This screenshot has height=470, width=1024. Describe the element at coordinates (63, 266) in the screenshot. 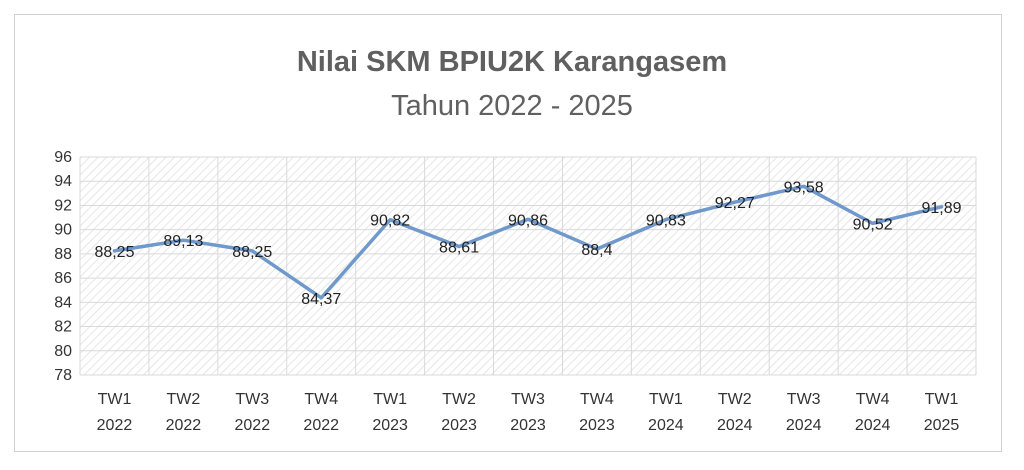

I see `y-axis: 78 80 82 84 86 88 90 92 94 96` at that location.